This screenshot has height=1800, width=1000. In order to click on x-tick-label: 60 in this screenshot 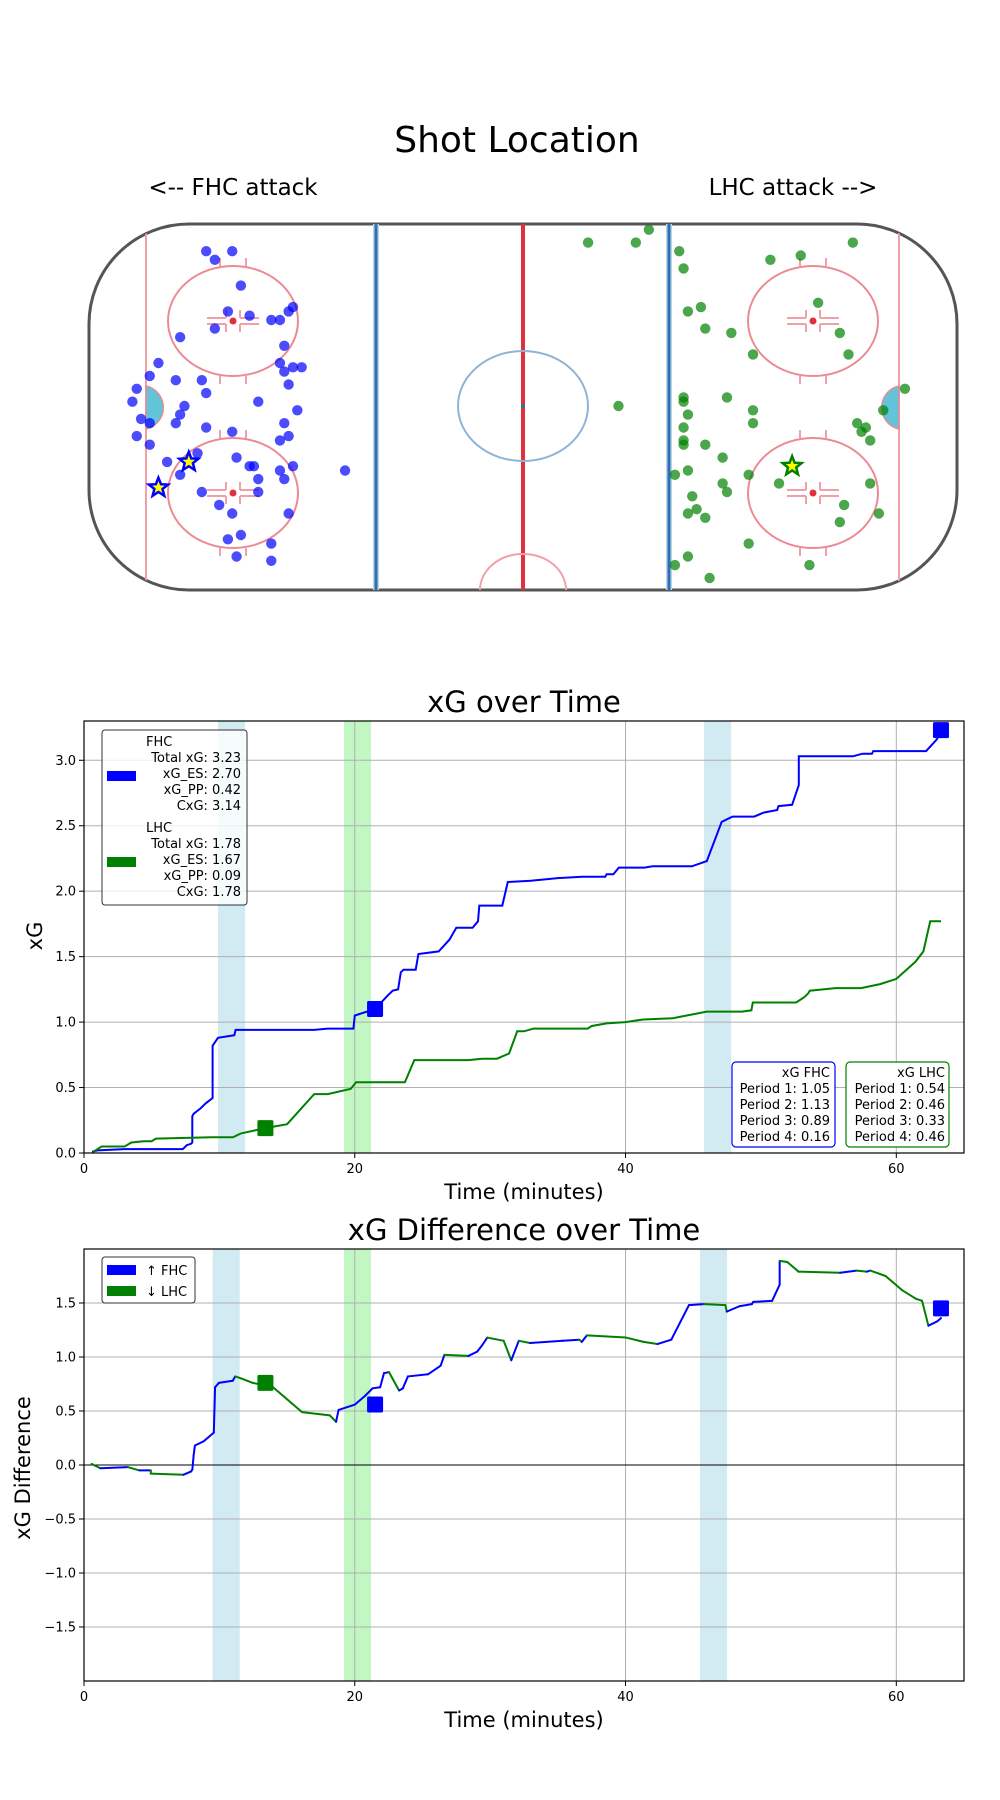, I will do `click(896, 1697)`.